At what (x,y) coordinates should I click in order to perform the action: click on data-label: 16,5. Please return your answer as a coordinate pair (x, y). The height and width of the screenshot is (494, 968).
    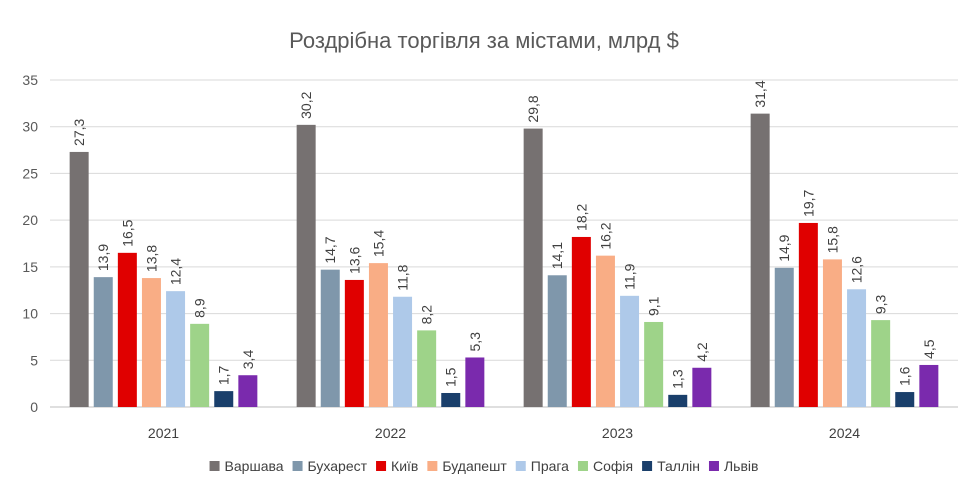
    Looking at the image, I should click on (127, 232).